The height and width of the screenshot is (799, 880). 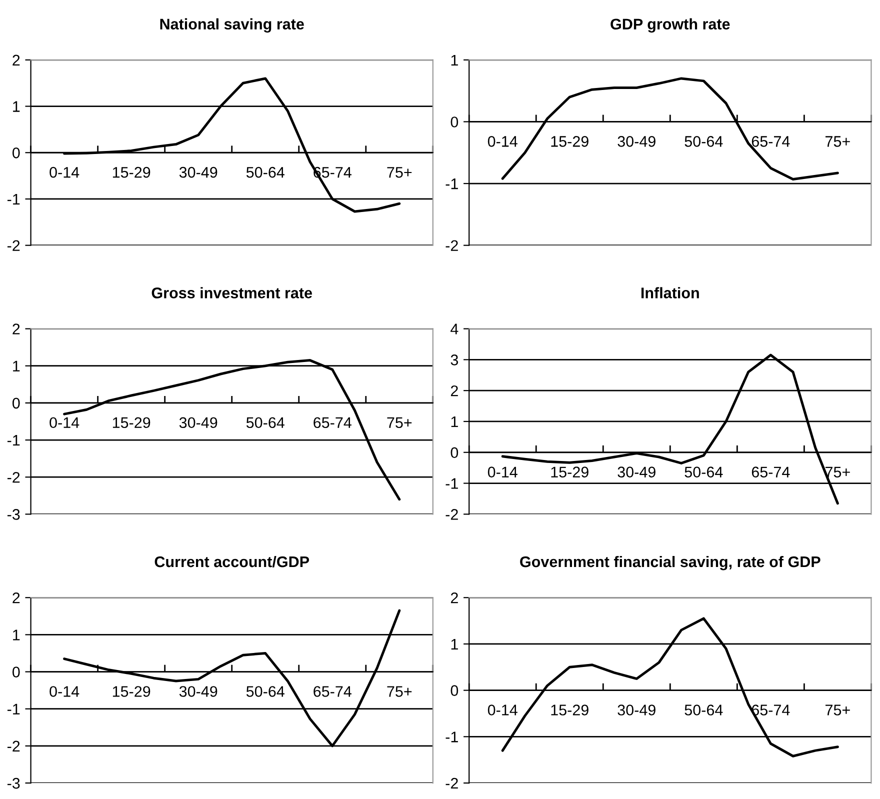 What do you see at coordinates (454, 360) in the screenshot?
I see `y-tick-label: 3` at bounding box center [454, 360].